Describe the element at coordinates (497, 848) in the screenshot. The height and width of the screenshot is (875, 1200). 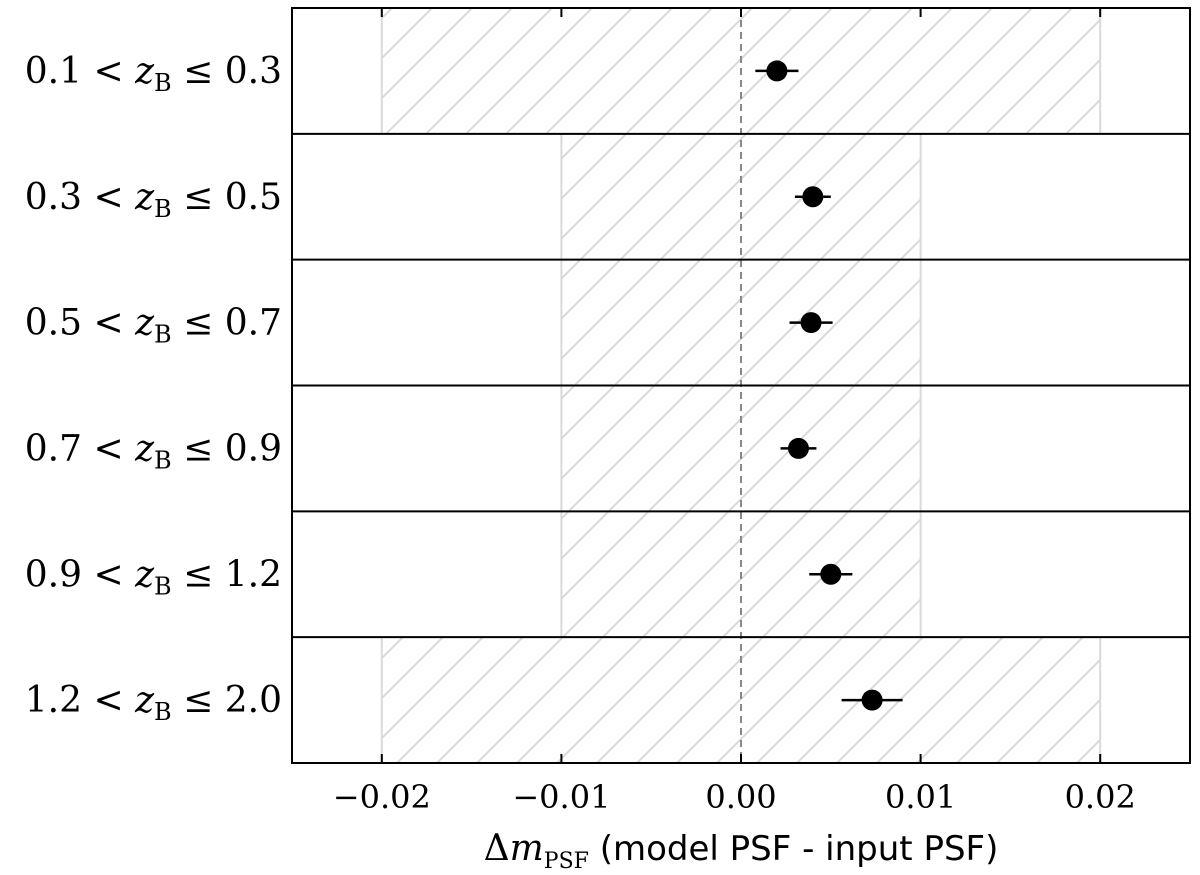
I see `x-axis-label-delta: Δ` at that location.